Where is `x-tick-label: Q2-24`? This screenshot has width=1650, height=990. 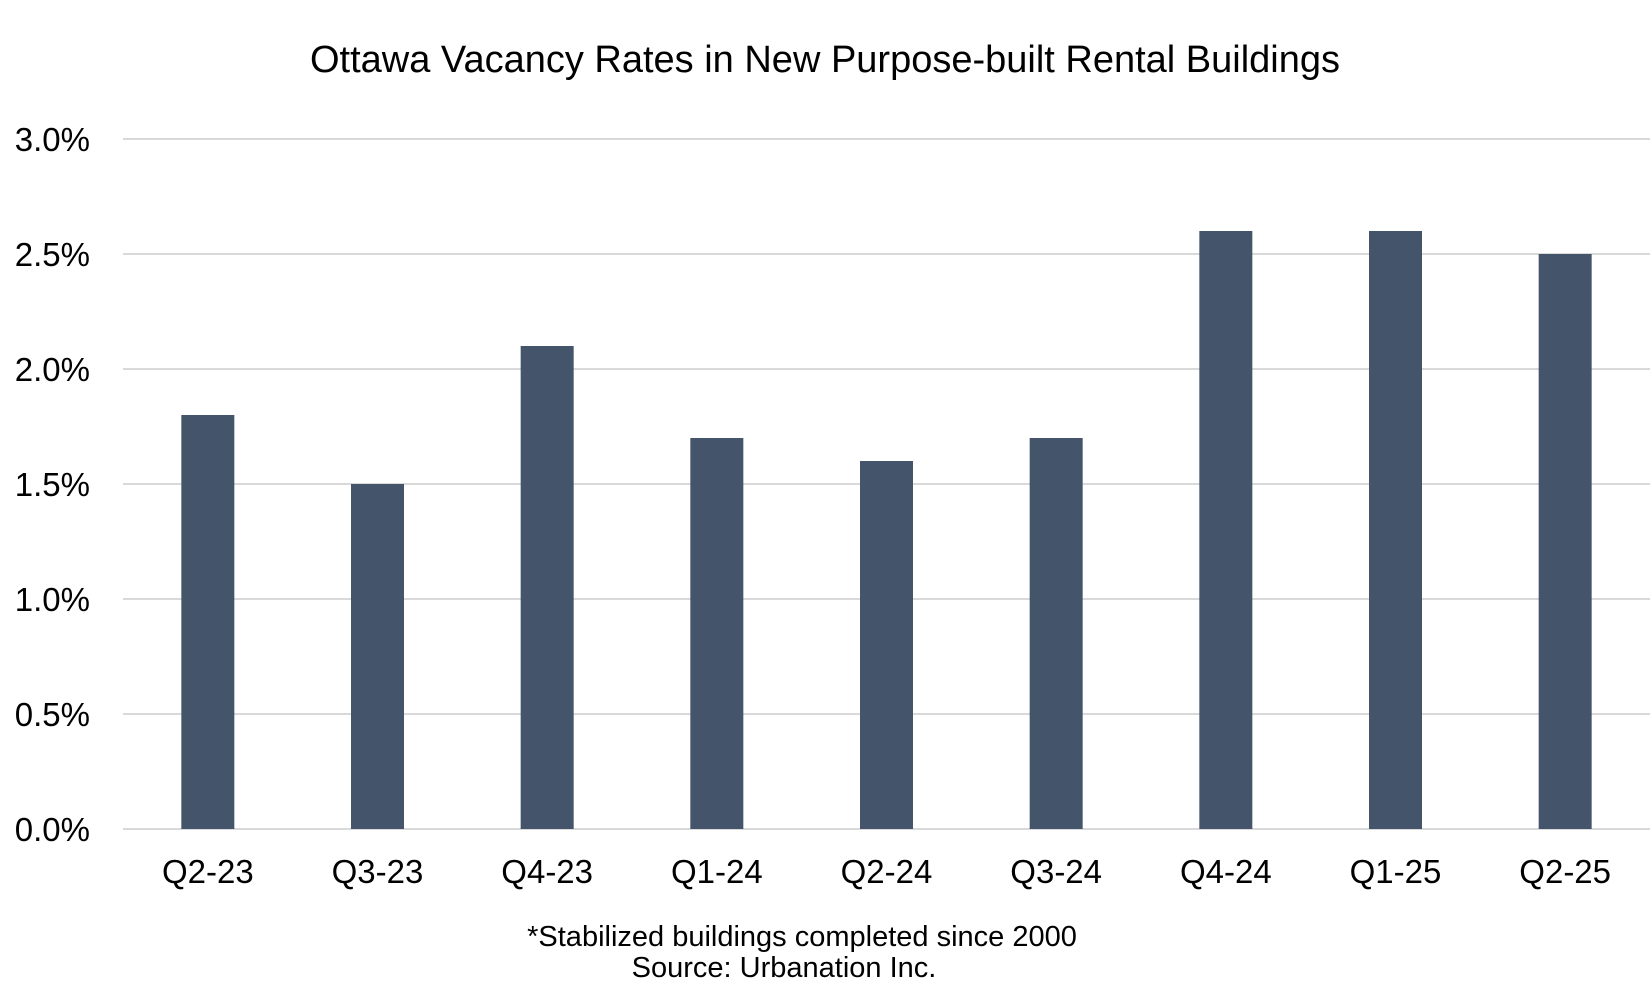
x-tick-label: Q2-24 is located at coordinates (887, 871).